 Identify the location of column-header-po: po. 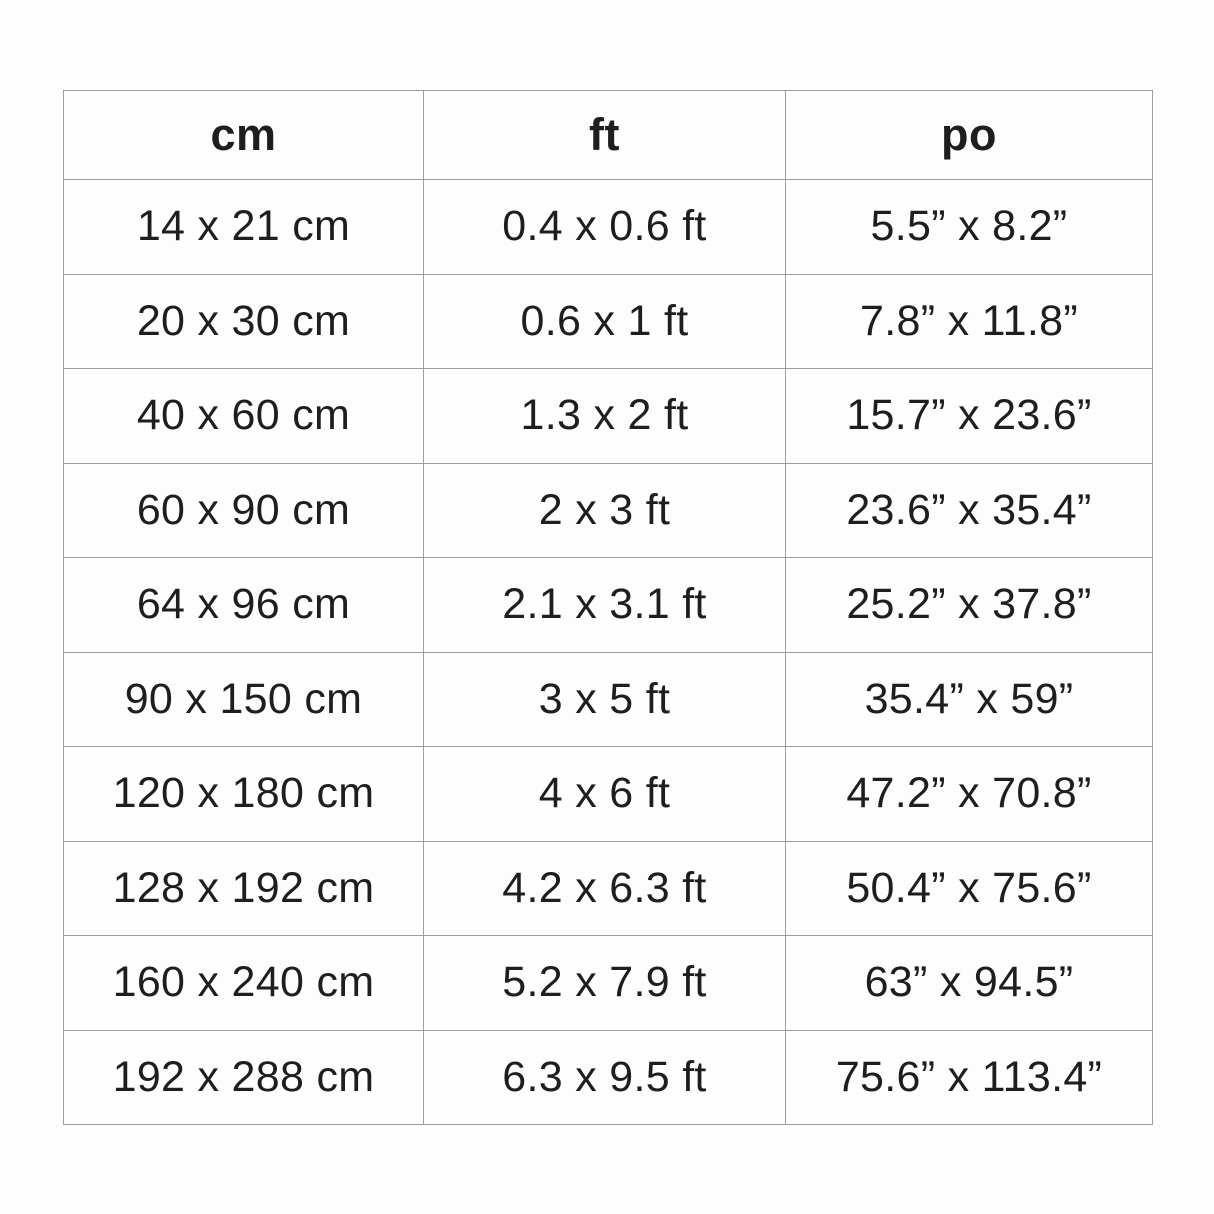
(969, 135).